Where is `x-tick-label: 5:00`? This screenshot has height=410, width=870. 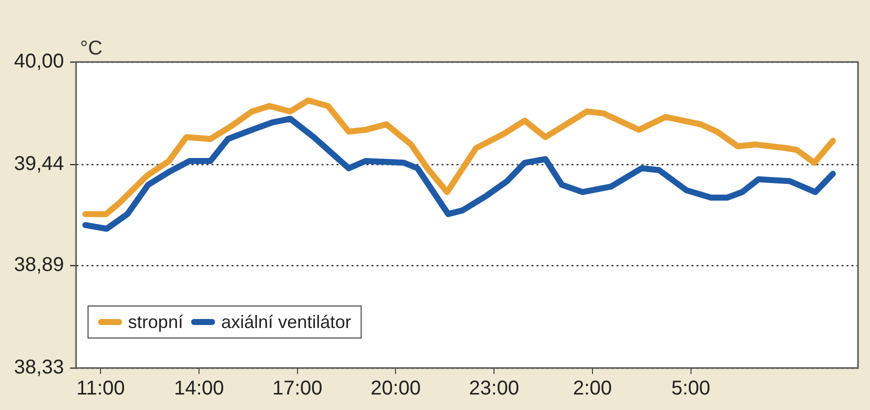
x-tick-label: 5:00 is located at coordinates (690, 389).